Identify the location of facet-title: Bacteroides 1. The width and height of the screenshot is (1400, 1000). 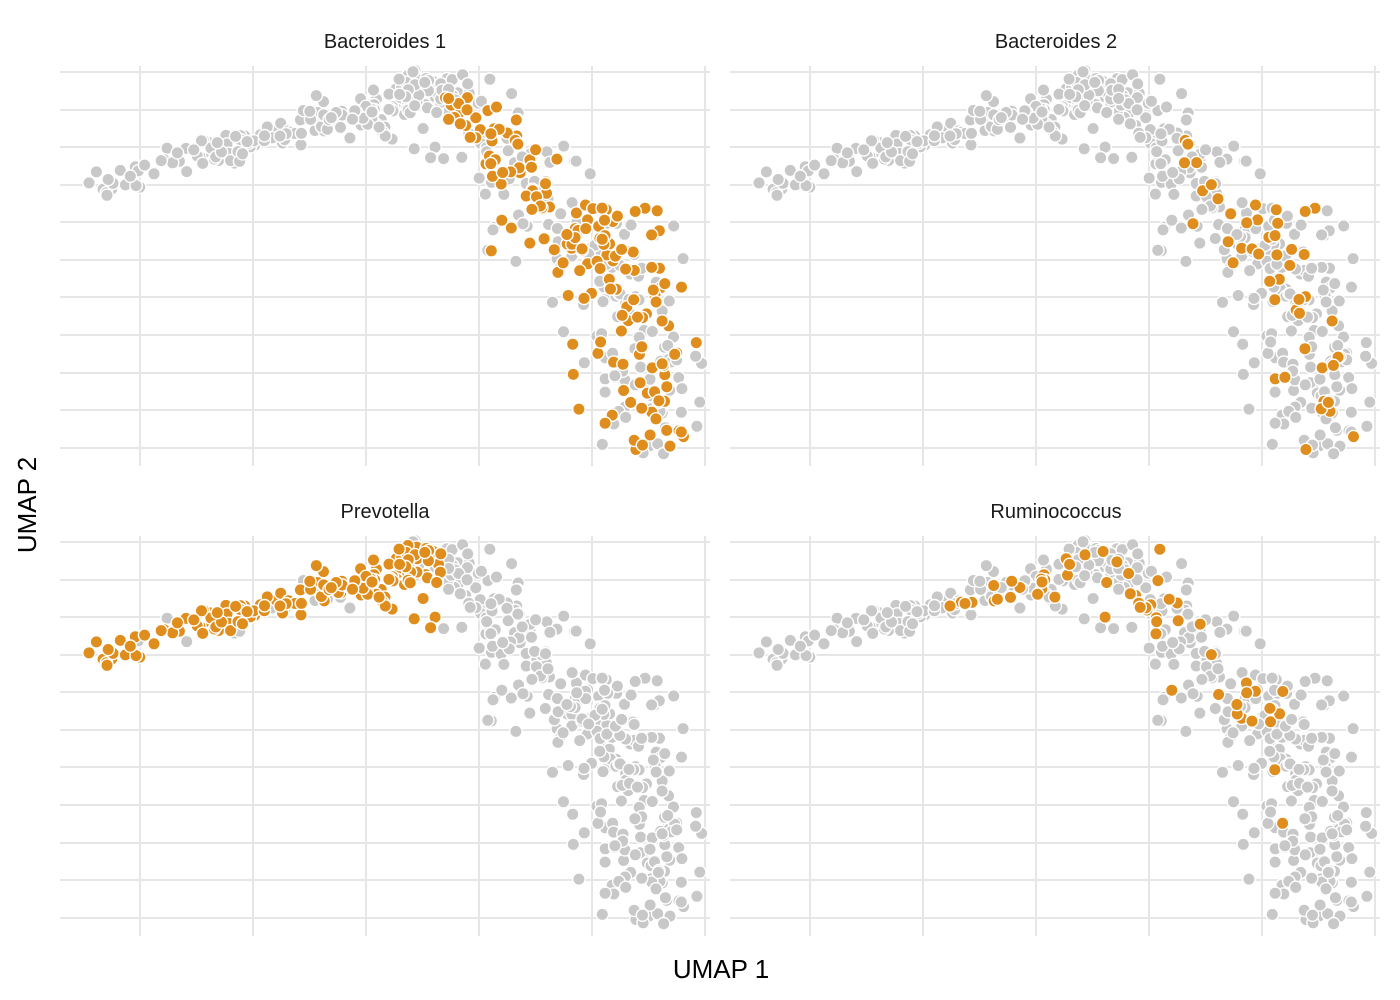
(385, 42).